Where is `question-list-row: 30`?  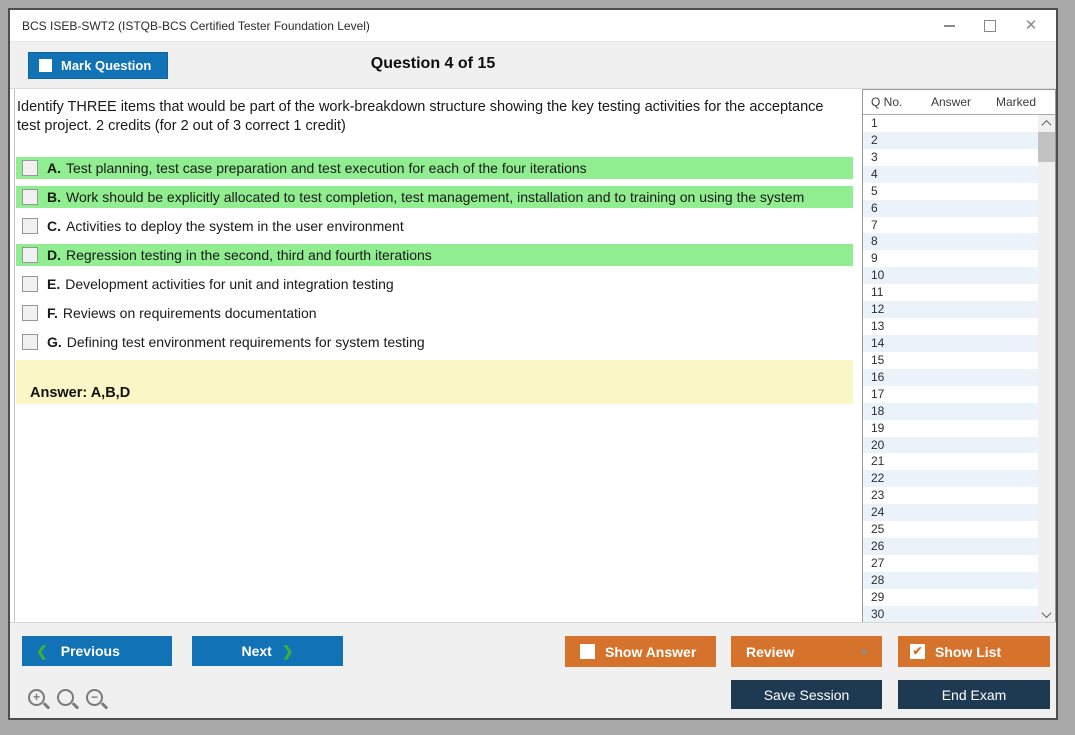
question-list-row: 30 is located at coordinates (950, 613).